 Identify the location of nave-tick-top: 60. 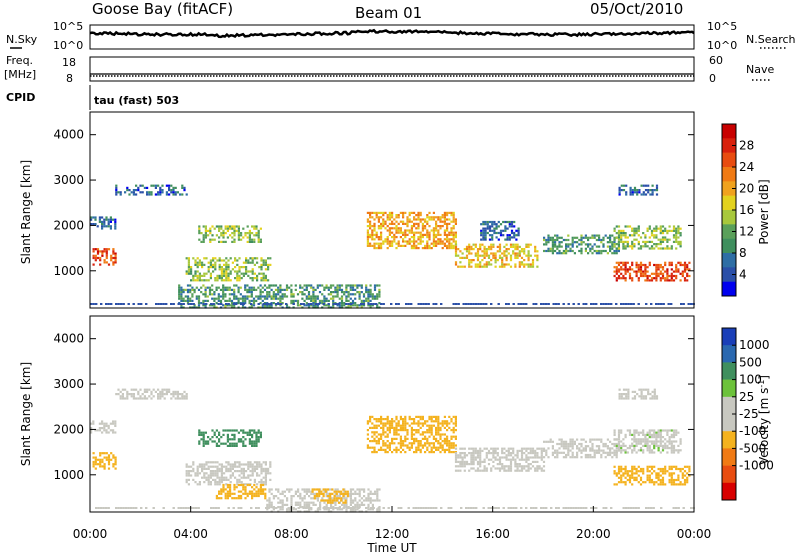
(716, 60).